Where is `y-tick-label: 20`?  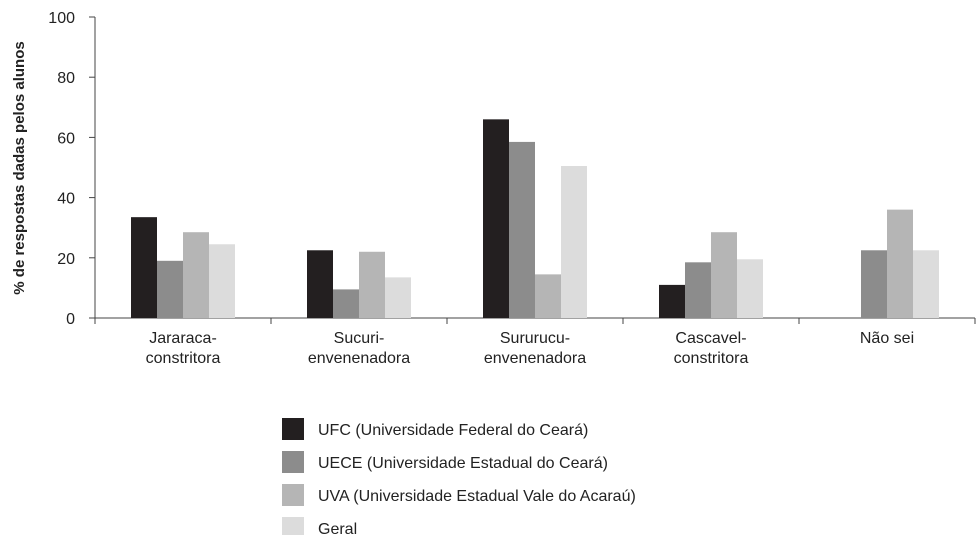
y-tick-label: 20 is located at coordinates (66, 259).